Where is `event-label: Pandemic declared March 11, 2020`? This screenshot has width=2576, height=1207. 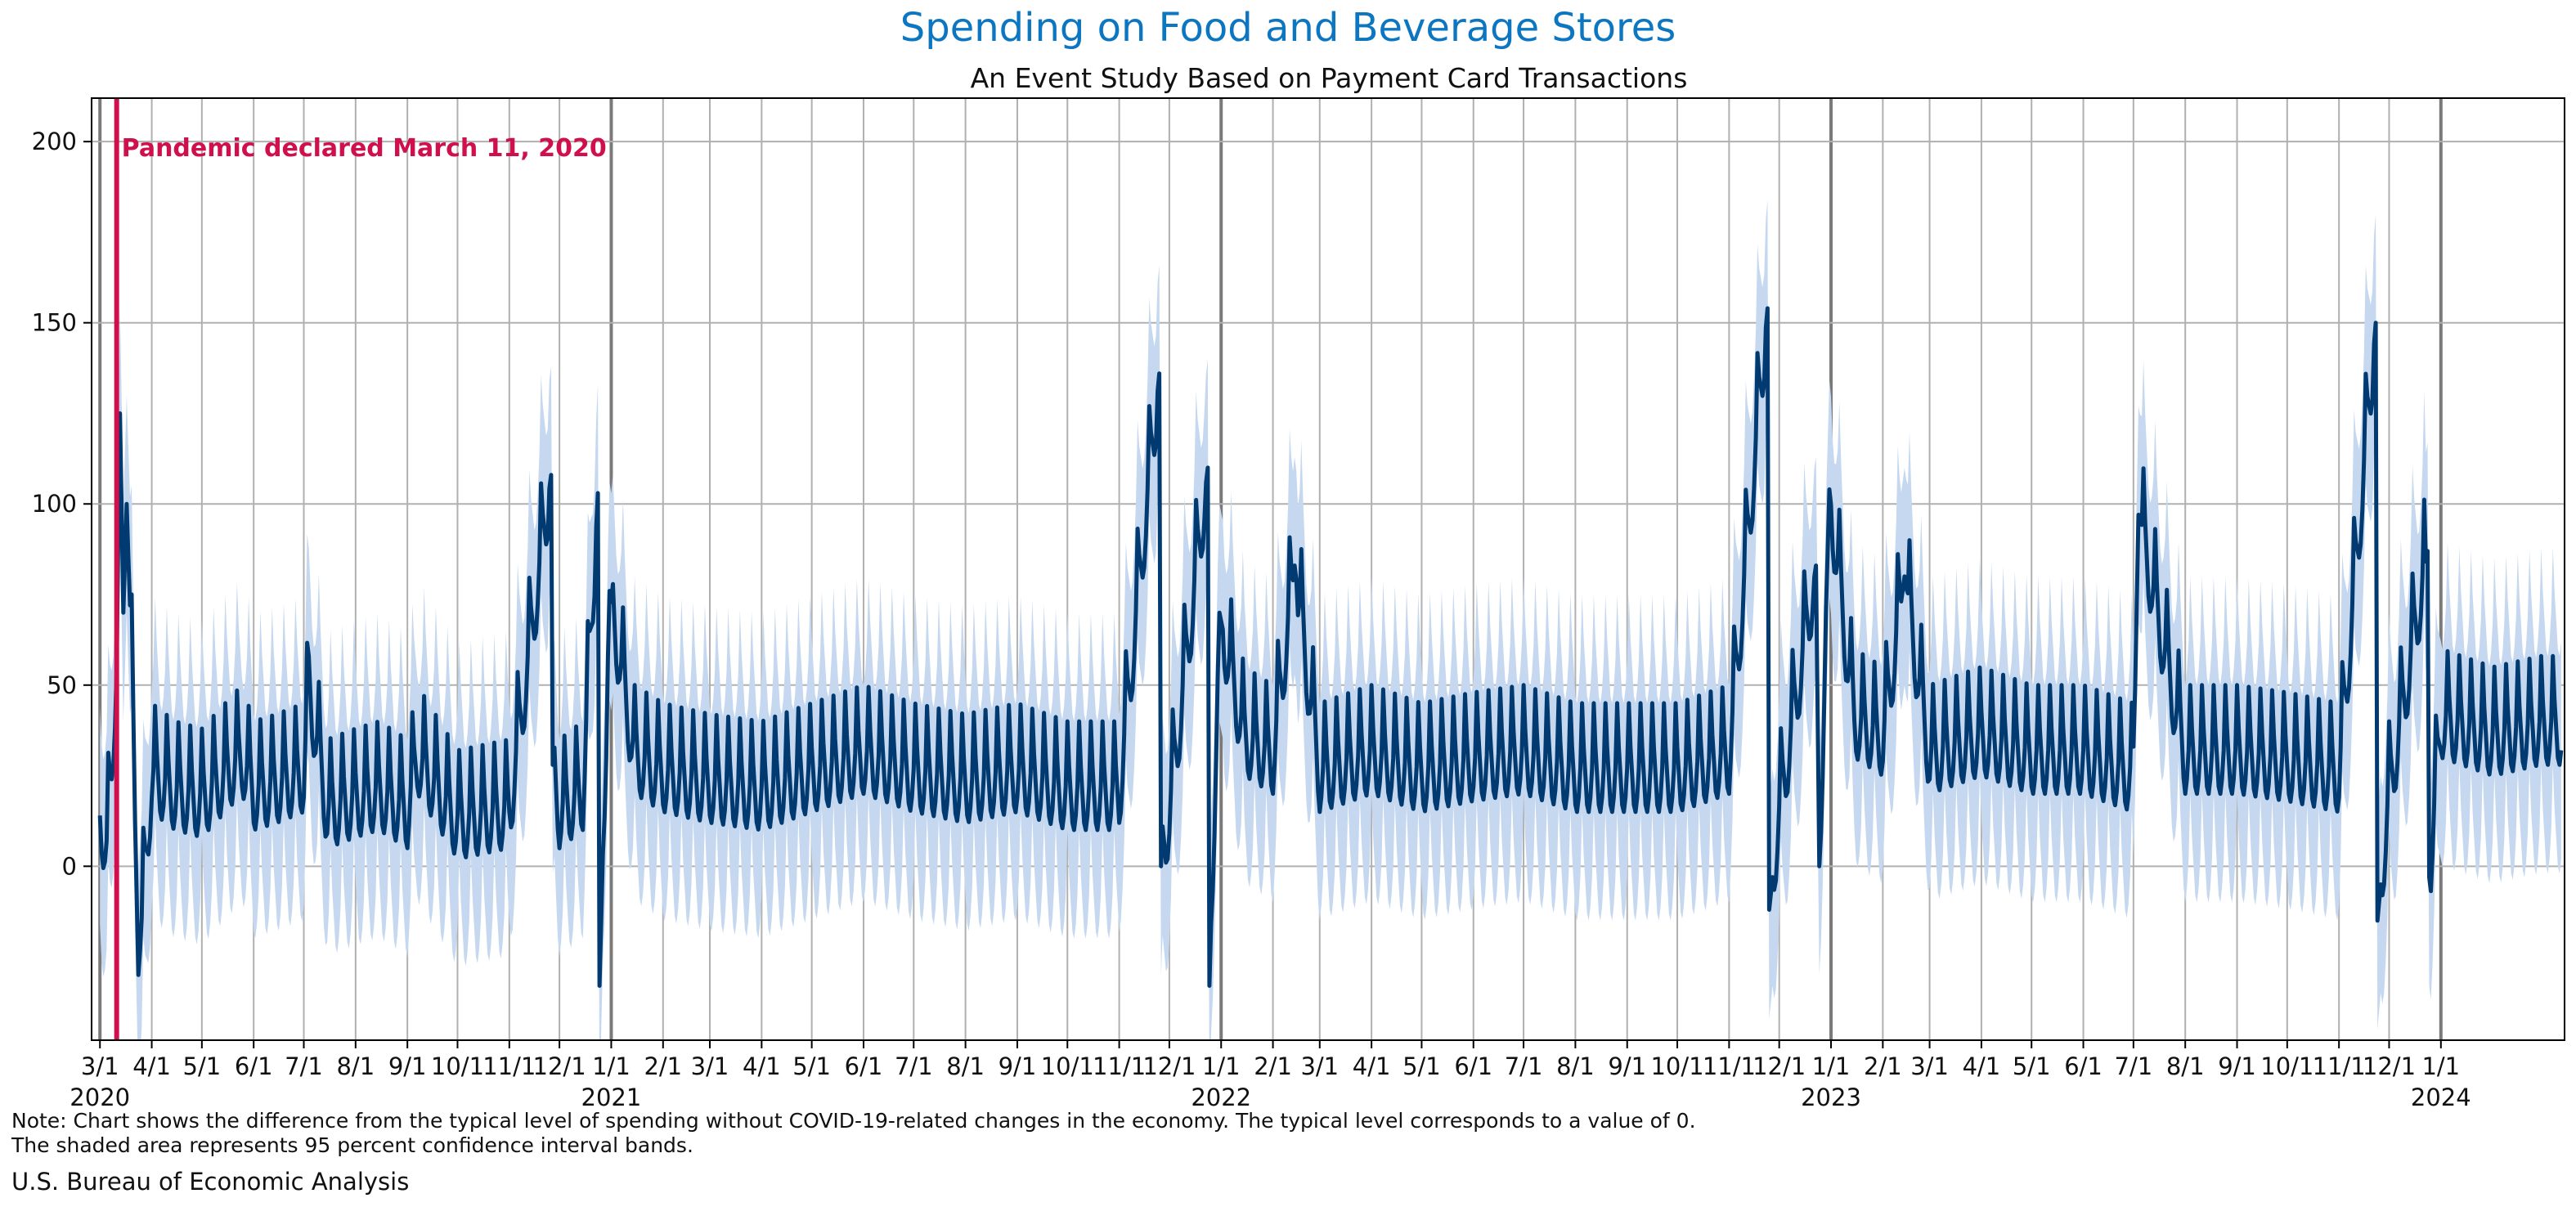 event-label: Pandemic declared March 11, 2020 is located at coordinates (365, 149).